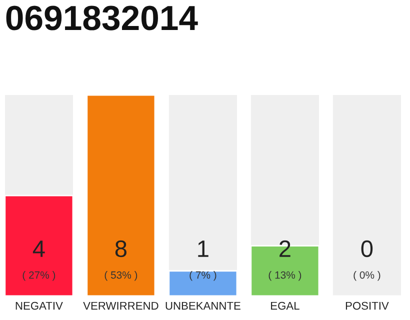 The width and height of the screenshot is (410, 320). Describe the element at coordinates (120, 306) in the screenshot. I see `x-tick-label: VERWIRREND` at that location.